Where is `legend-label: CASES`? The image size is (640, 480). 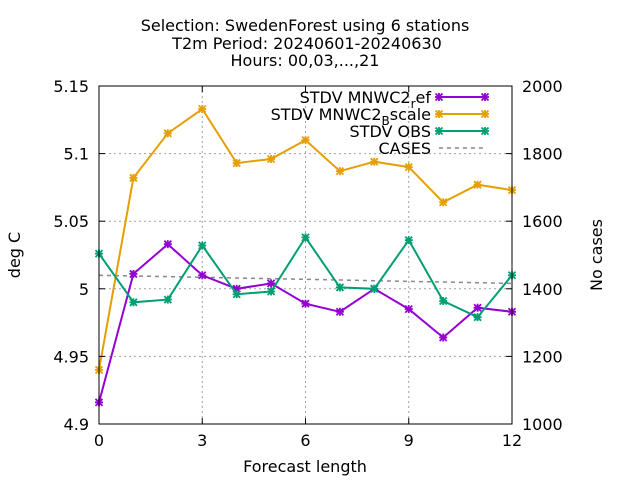 legend-label: CASES is located at coordinates (404, 148).